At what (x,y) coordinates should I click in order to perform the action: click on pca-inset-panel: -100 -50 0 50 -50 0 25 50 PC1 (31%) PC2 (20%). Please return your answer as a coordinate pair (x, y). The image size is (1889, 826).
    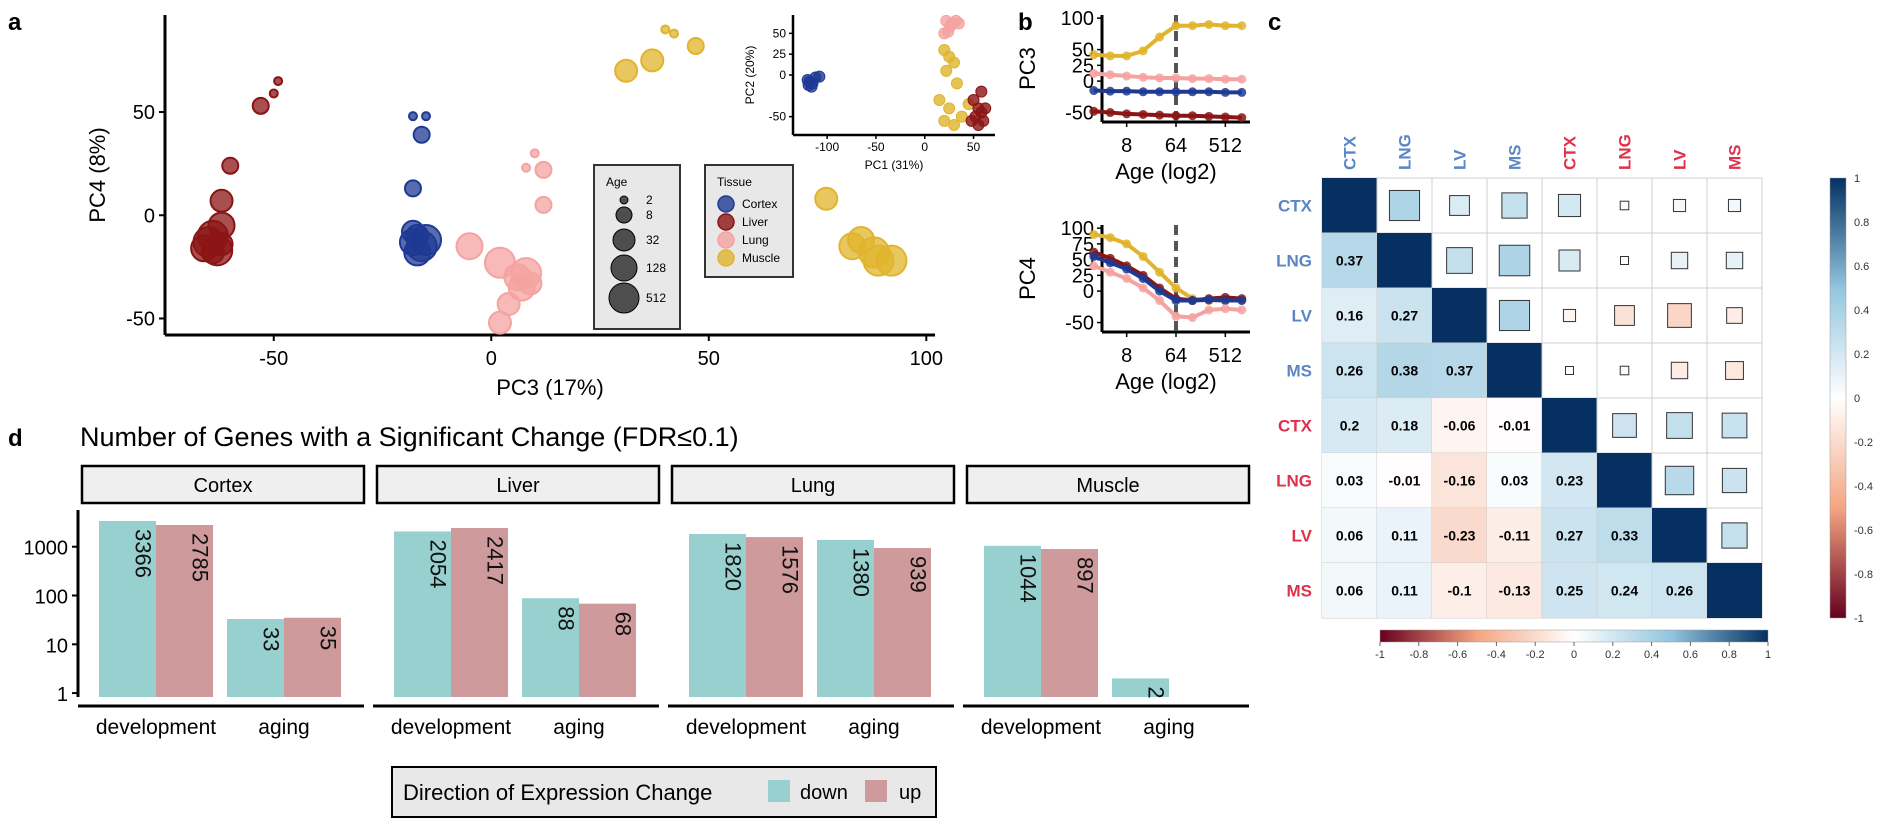
    Looking at the image, I should click on (869, 93).